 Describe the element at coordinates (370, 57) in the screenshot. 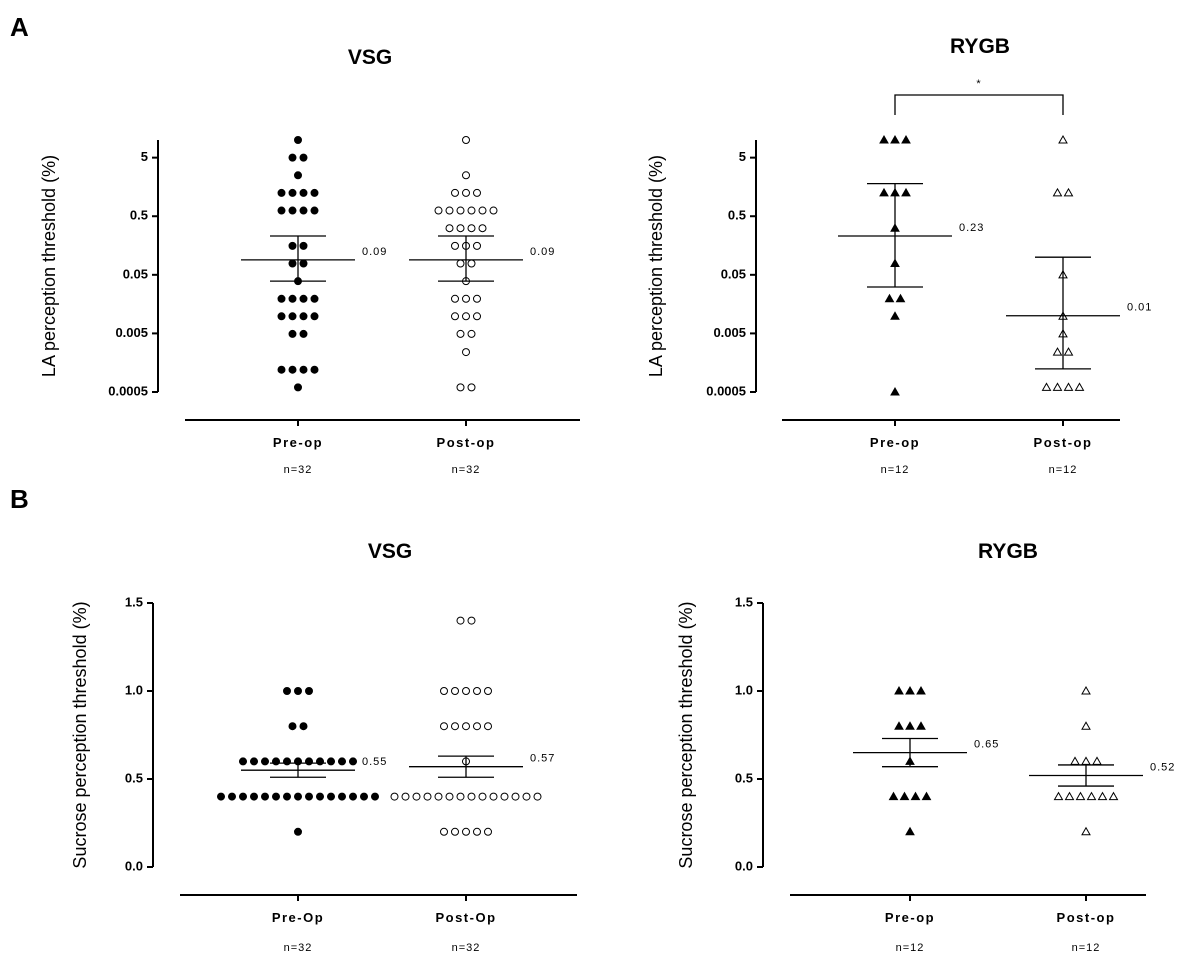

I see `chart-title: VSG` at that location.